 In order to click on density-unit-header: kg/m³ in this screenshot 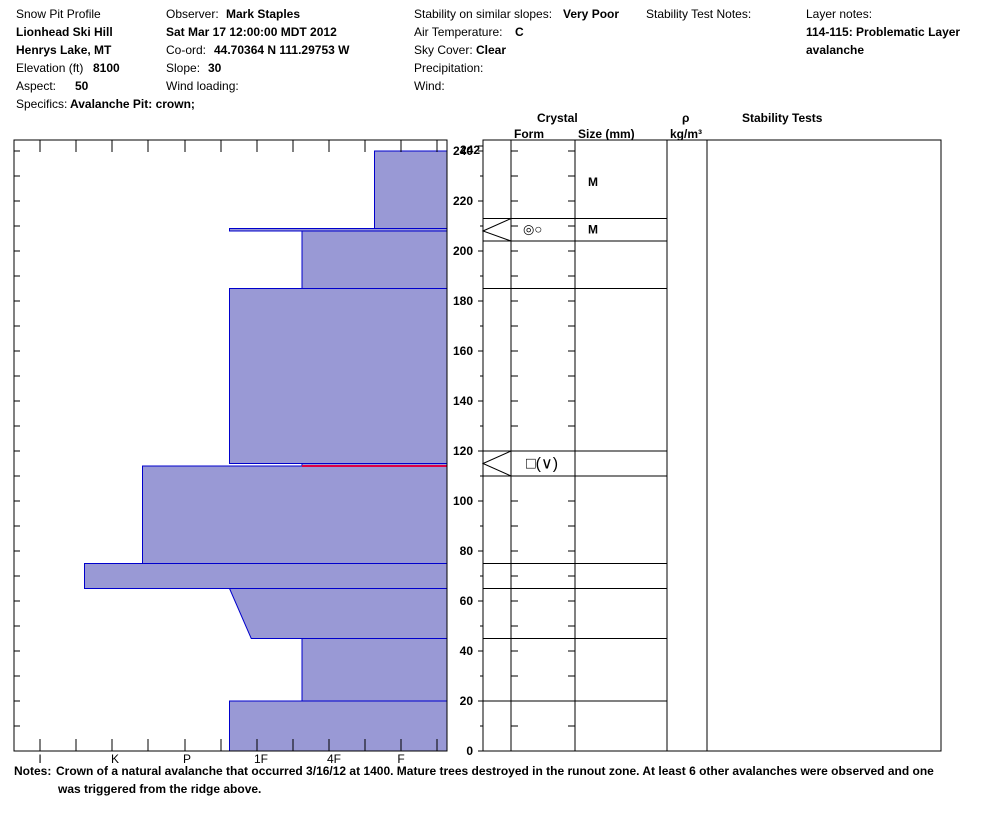, I will do `click(686, 134)`.